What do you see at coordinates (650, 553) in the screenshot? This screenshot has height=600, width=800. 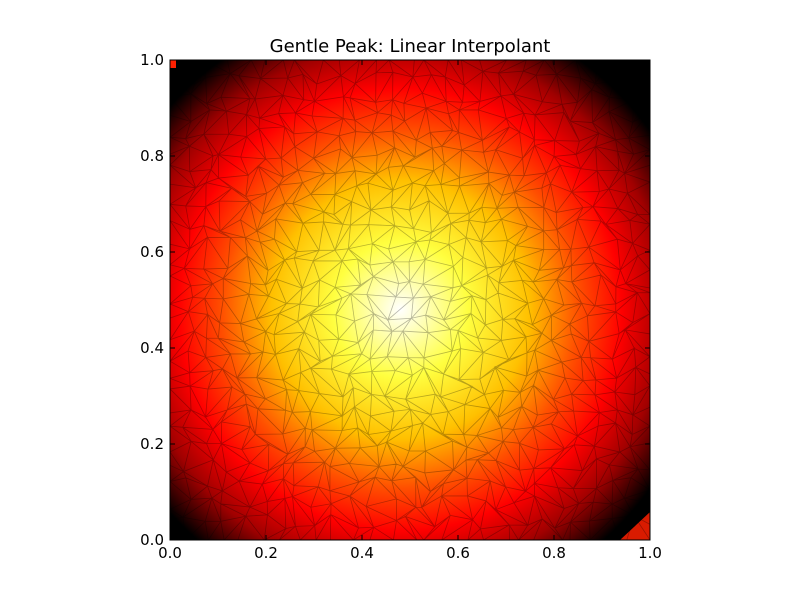 I see `x-tick-label: 1.0` at bounding box center [650, 553].